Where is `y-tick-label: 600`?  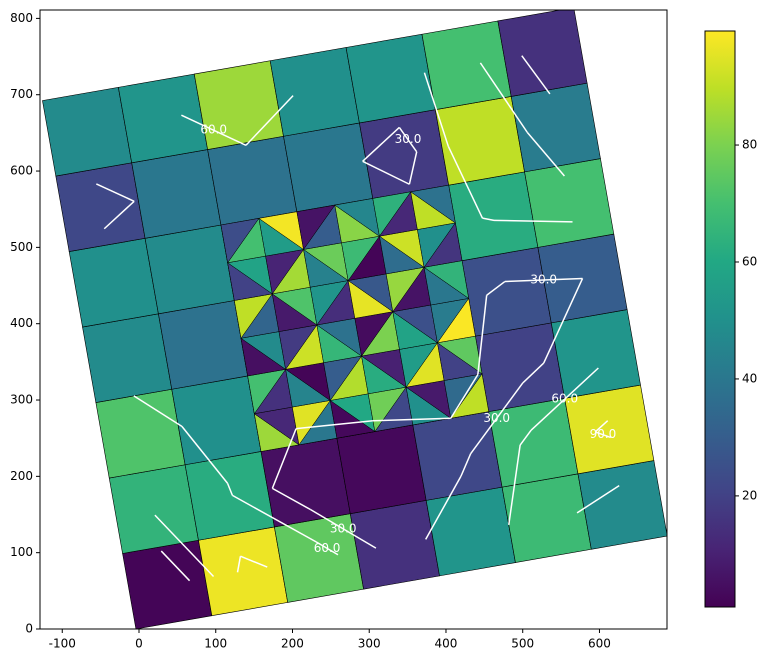 y-tick-label: 600 is located at coordinates (21, 171).